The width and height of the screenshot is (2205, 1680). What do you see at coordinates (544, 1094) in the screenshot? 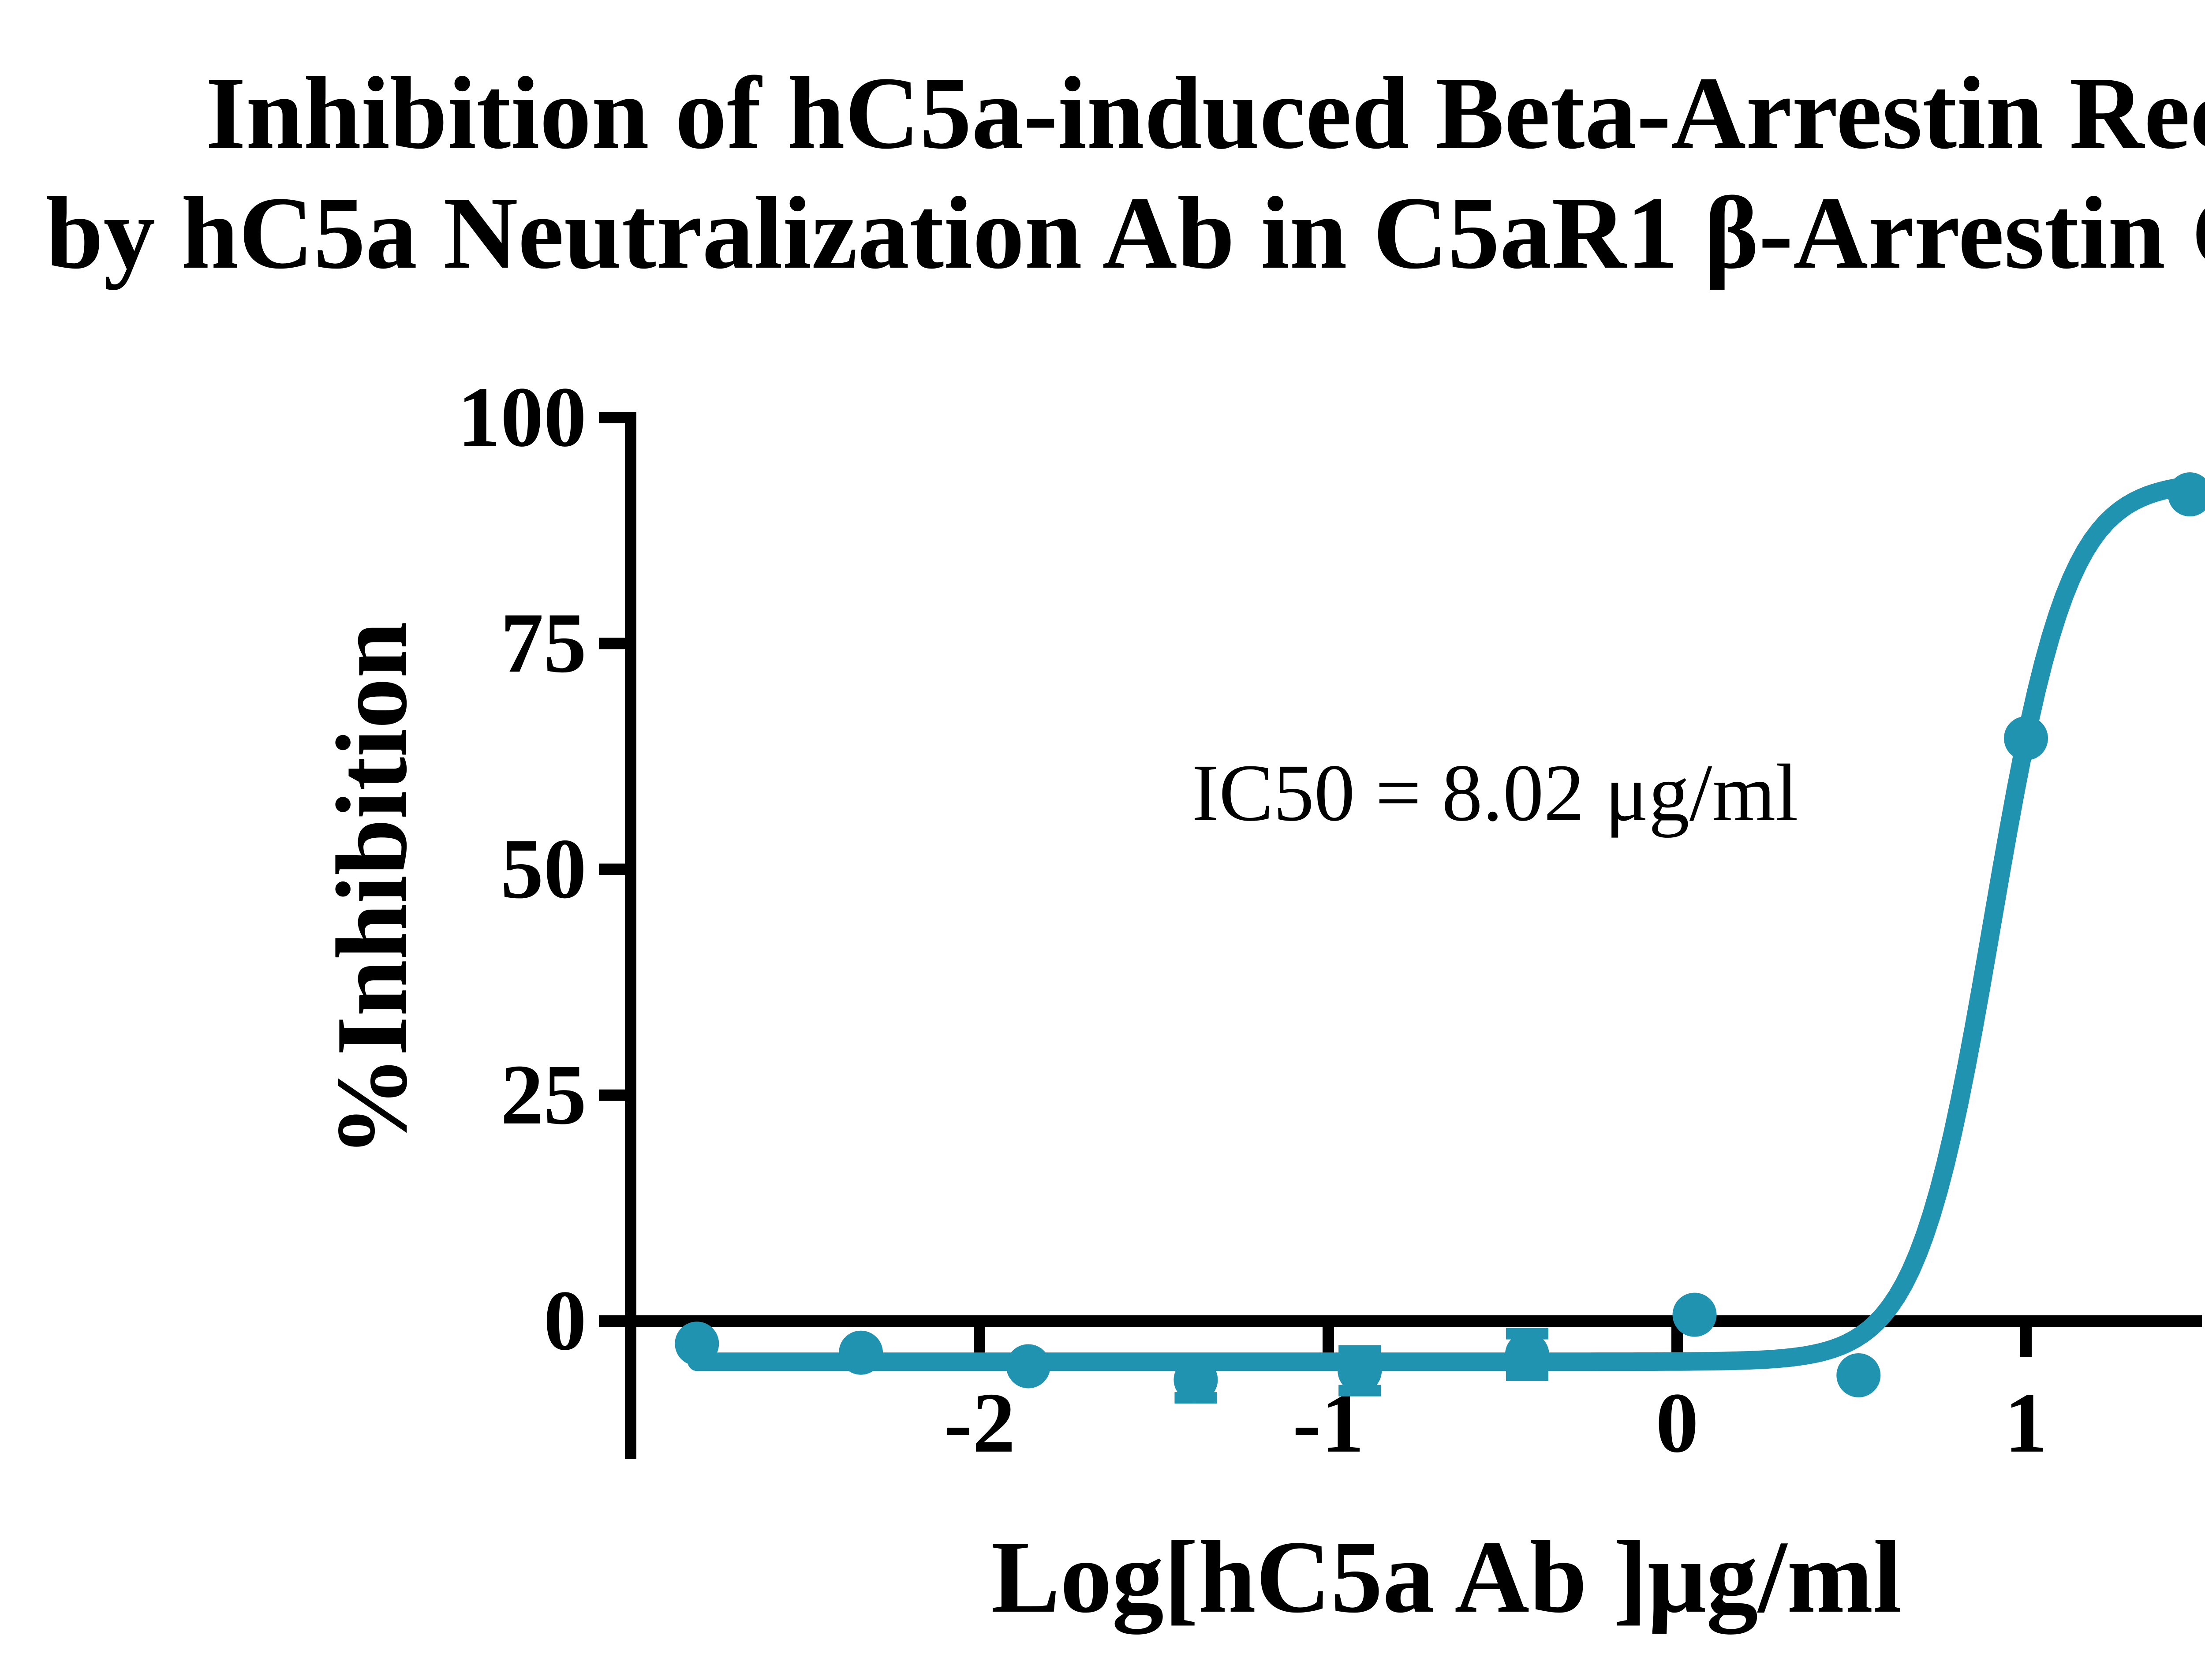
I see `y-tick-label: 25` at bounding box center [544, 1094].